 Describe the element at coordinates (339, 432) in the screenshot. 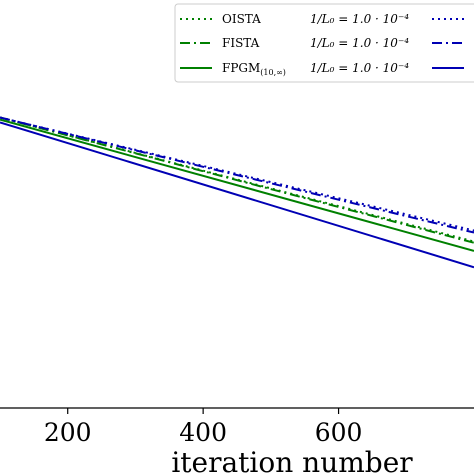

I see `x-tick-label: 600` at that location.